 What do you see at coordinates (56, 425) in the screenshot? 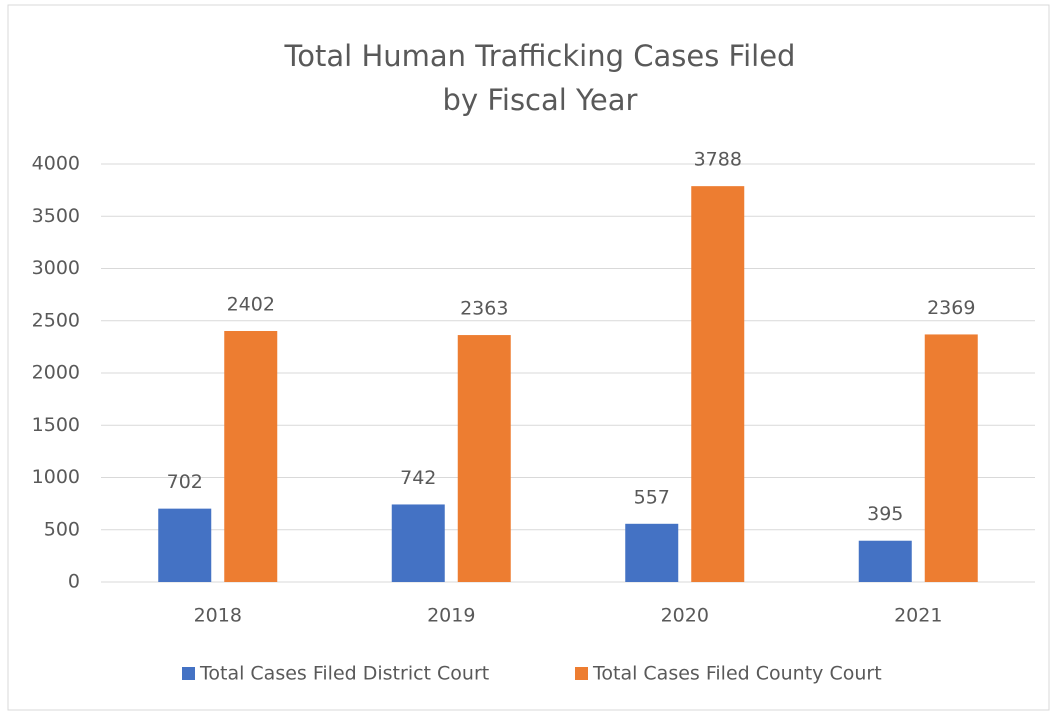
I see `y-tick-label: 1500` at bounding box center [56, 425].